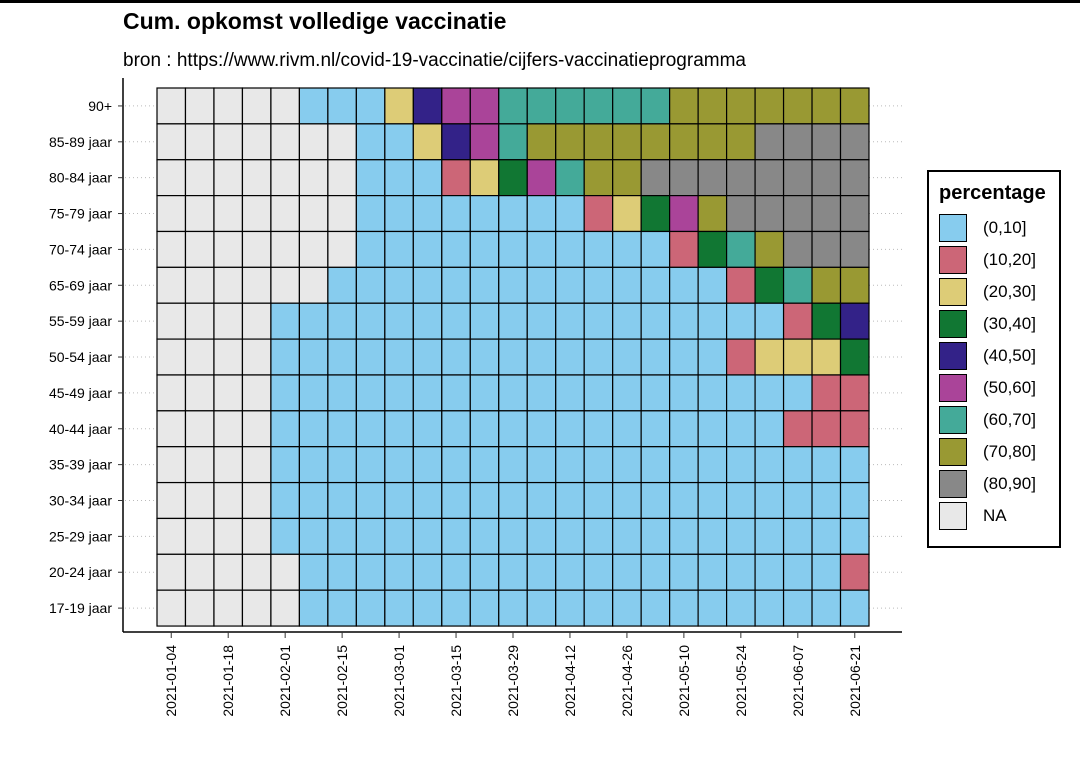 The width and height of the screenshot is (1080, 768). What do you see at coordinates (627, 681) in the screenshot?
I see `x-tick-label: 2021-04-26` at bounding box center [627, 681].